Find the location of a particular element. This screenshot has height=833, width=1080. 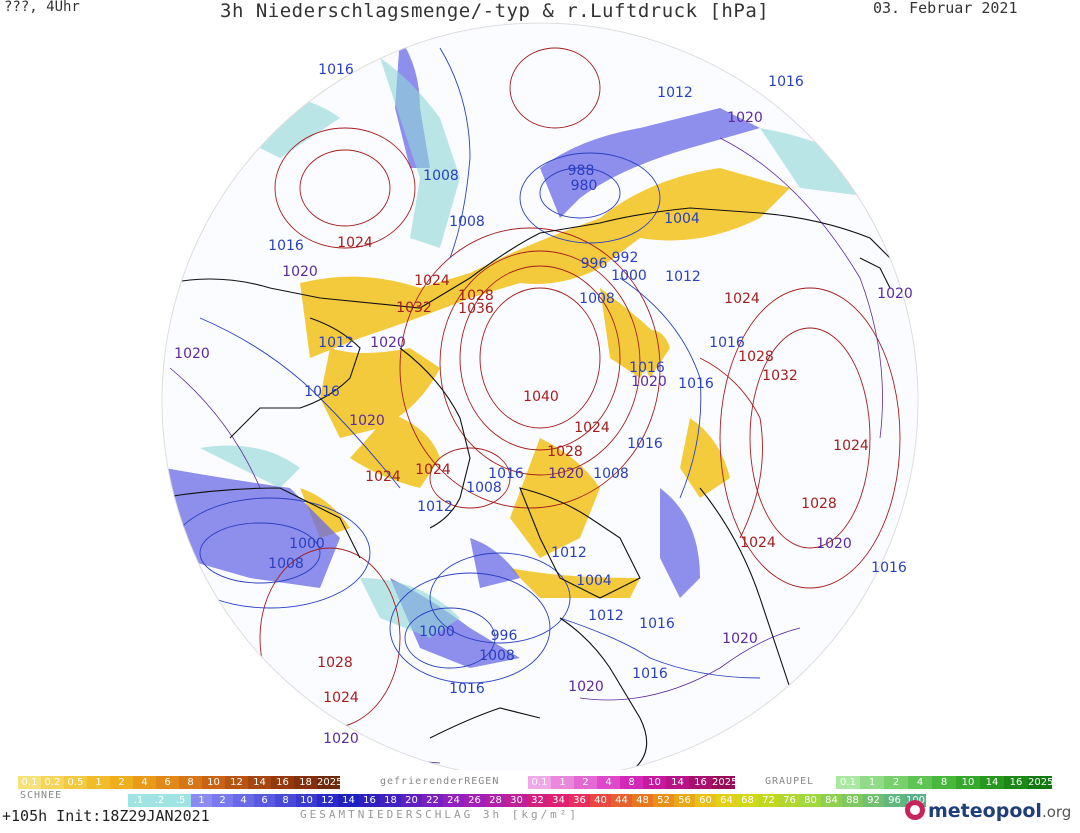

legend-swatch: 28 is located at coordinates (495, 800).